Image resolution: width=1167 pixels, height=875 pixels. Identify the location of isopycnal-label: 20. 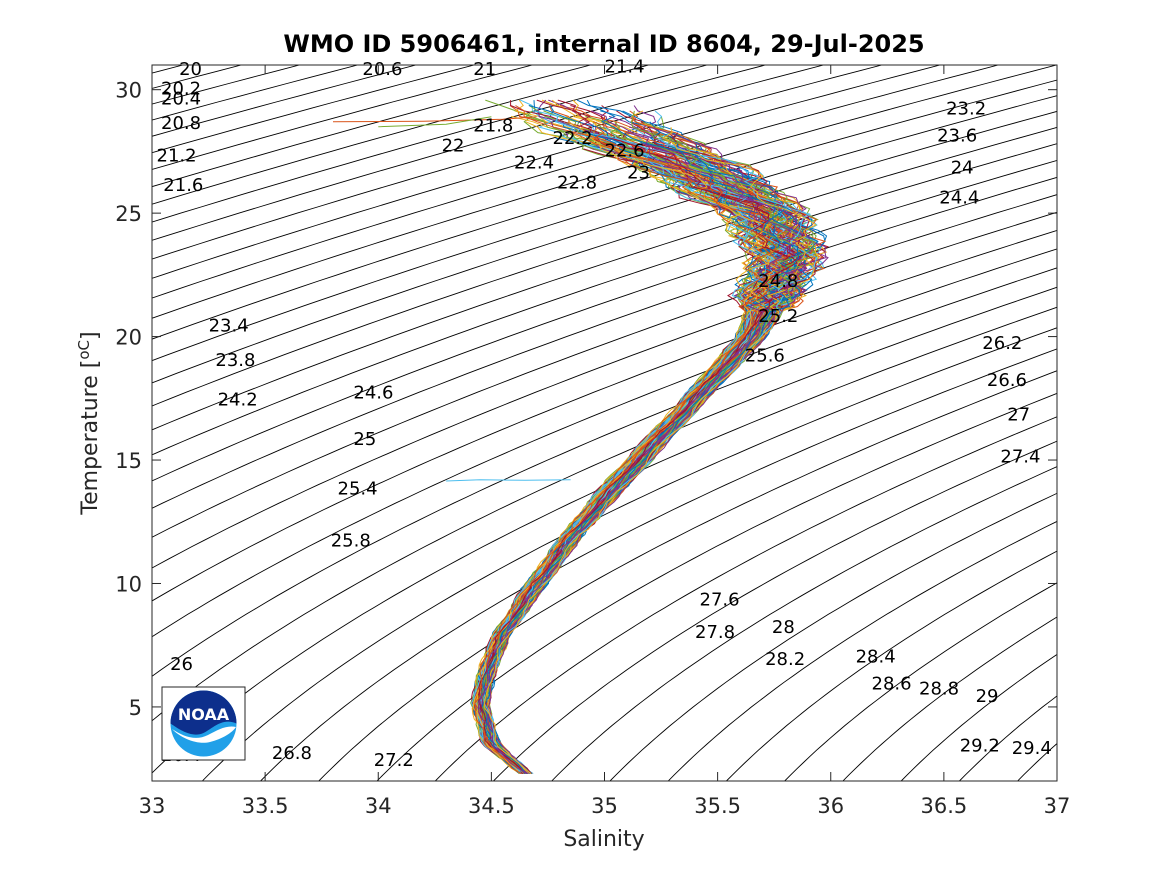
(190, 69).